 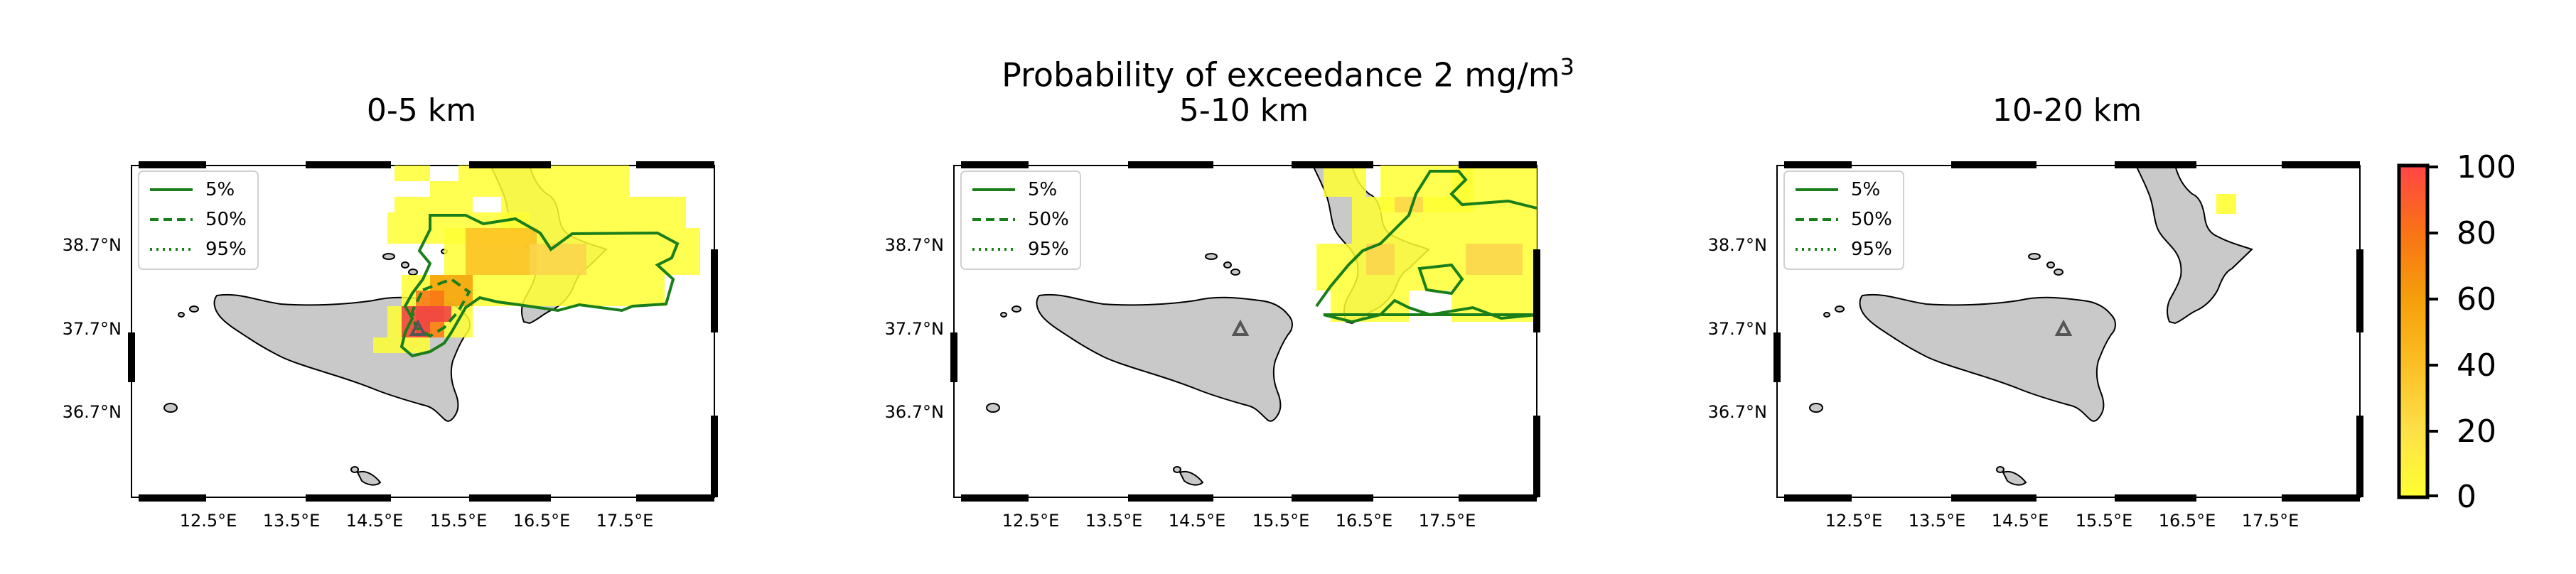 I want to click on figure-suptitle: Probability of exceedance 2 mg/m3, so click(x=1288, y=73).